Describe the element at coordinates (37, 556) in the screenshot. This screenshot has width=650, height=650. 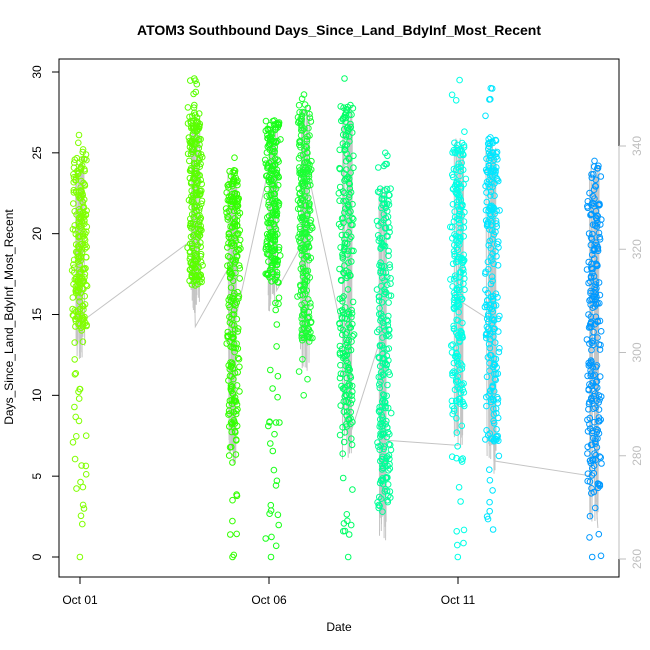
I see `y-tick-label: 0` at that location.